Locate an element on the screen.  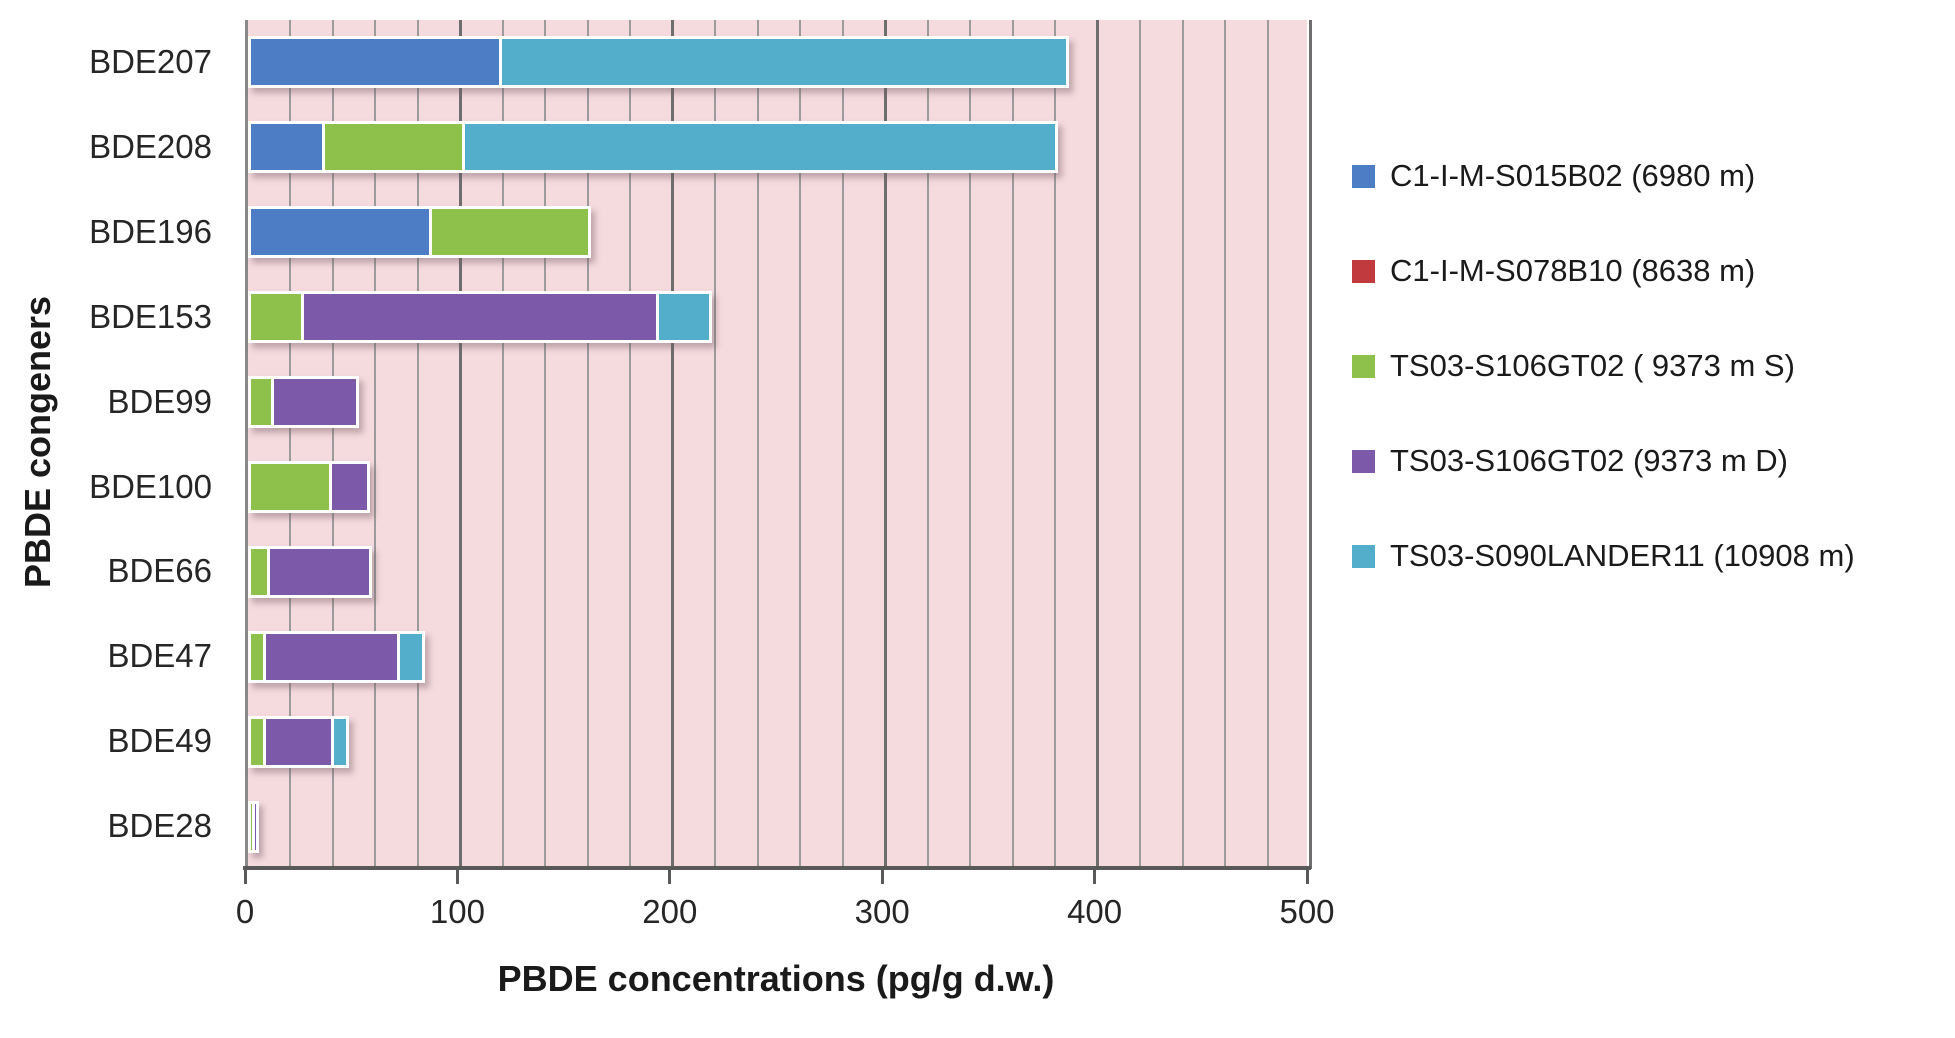
stacked-bar-bde99 is located at coordinates (303, 402).